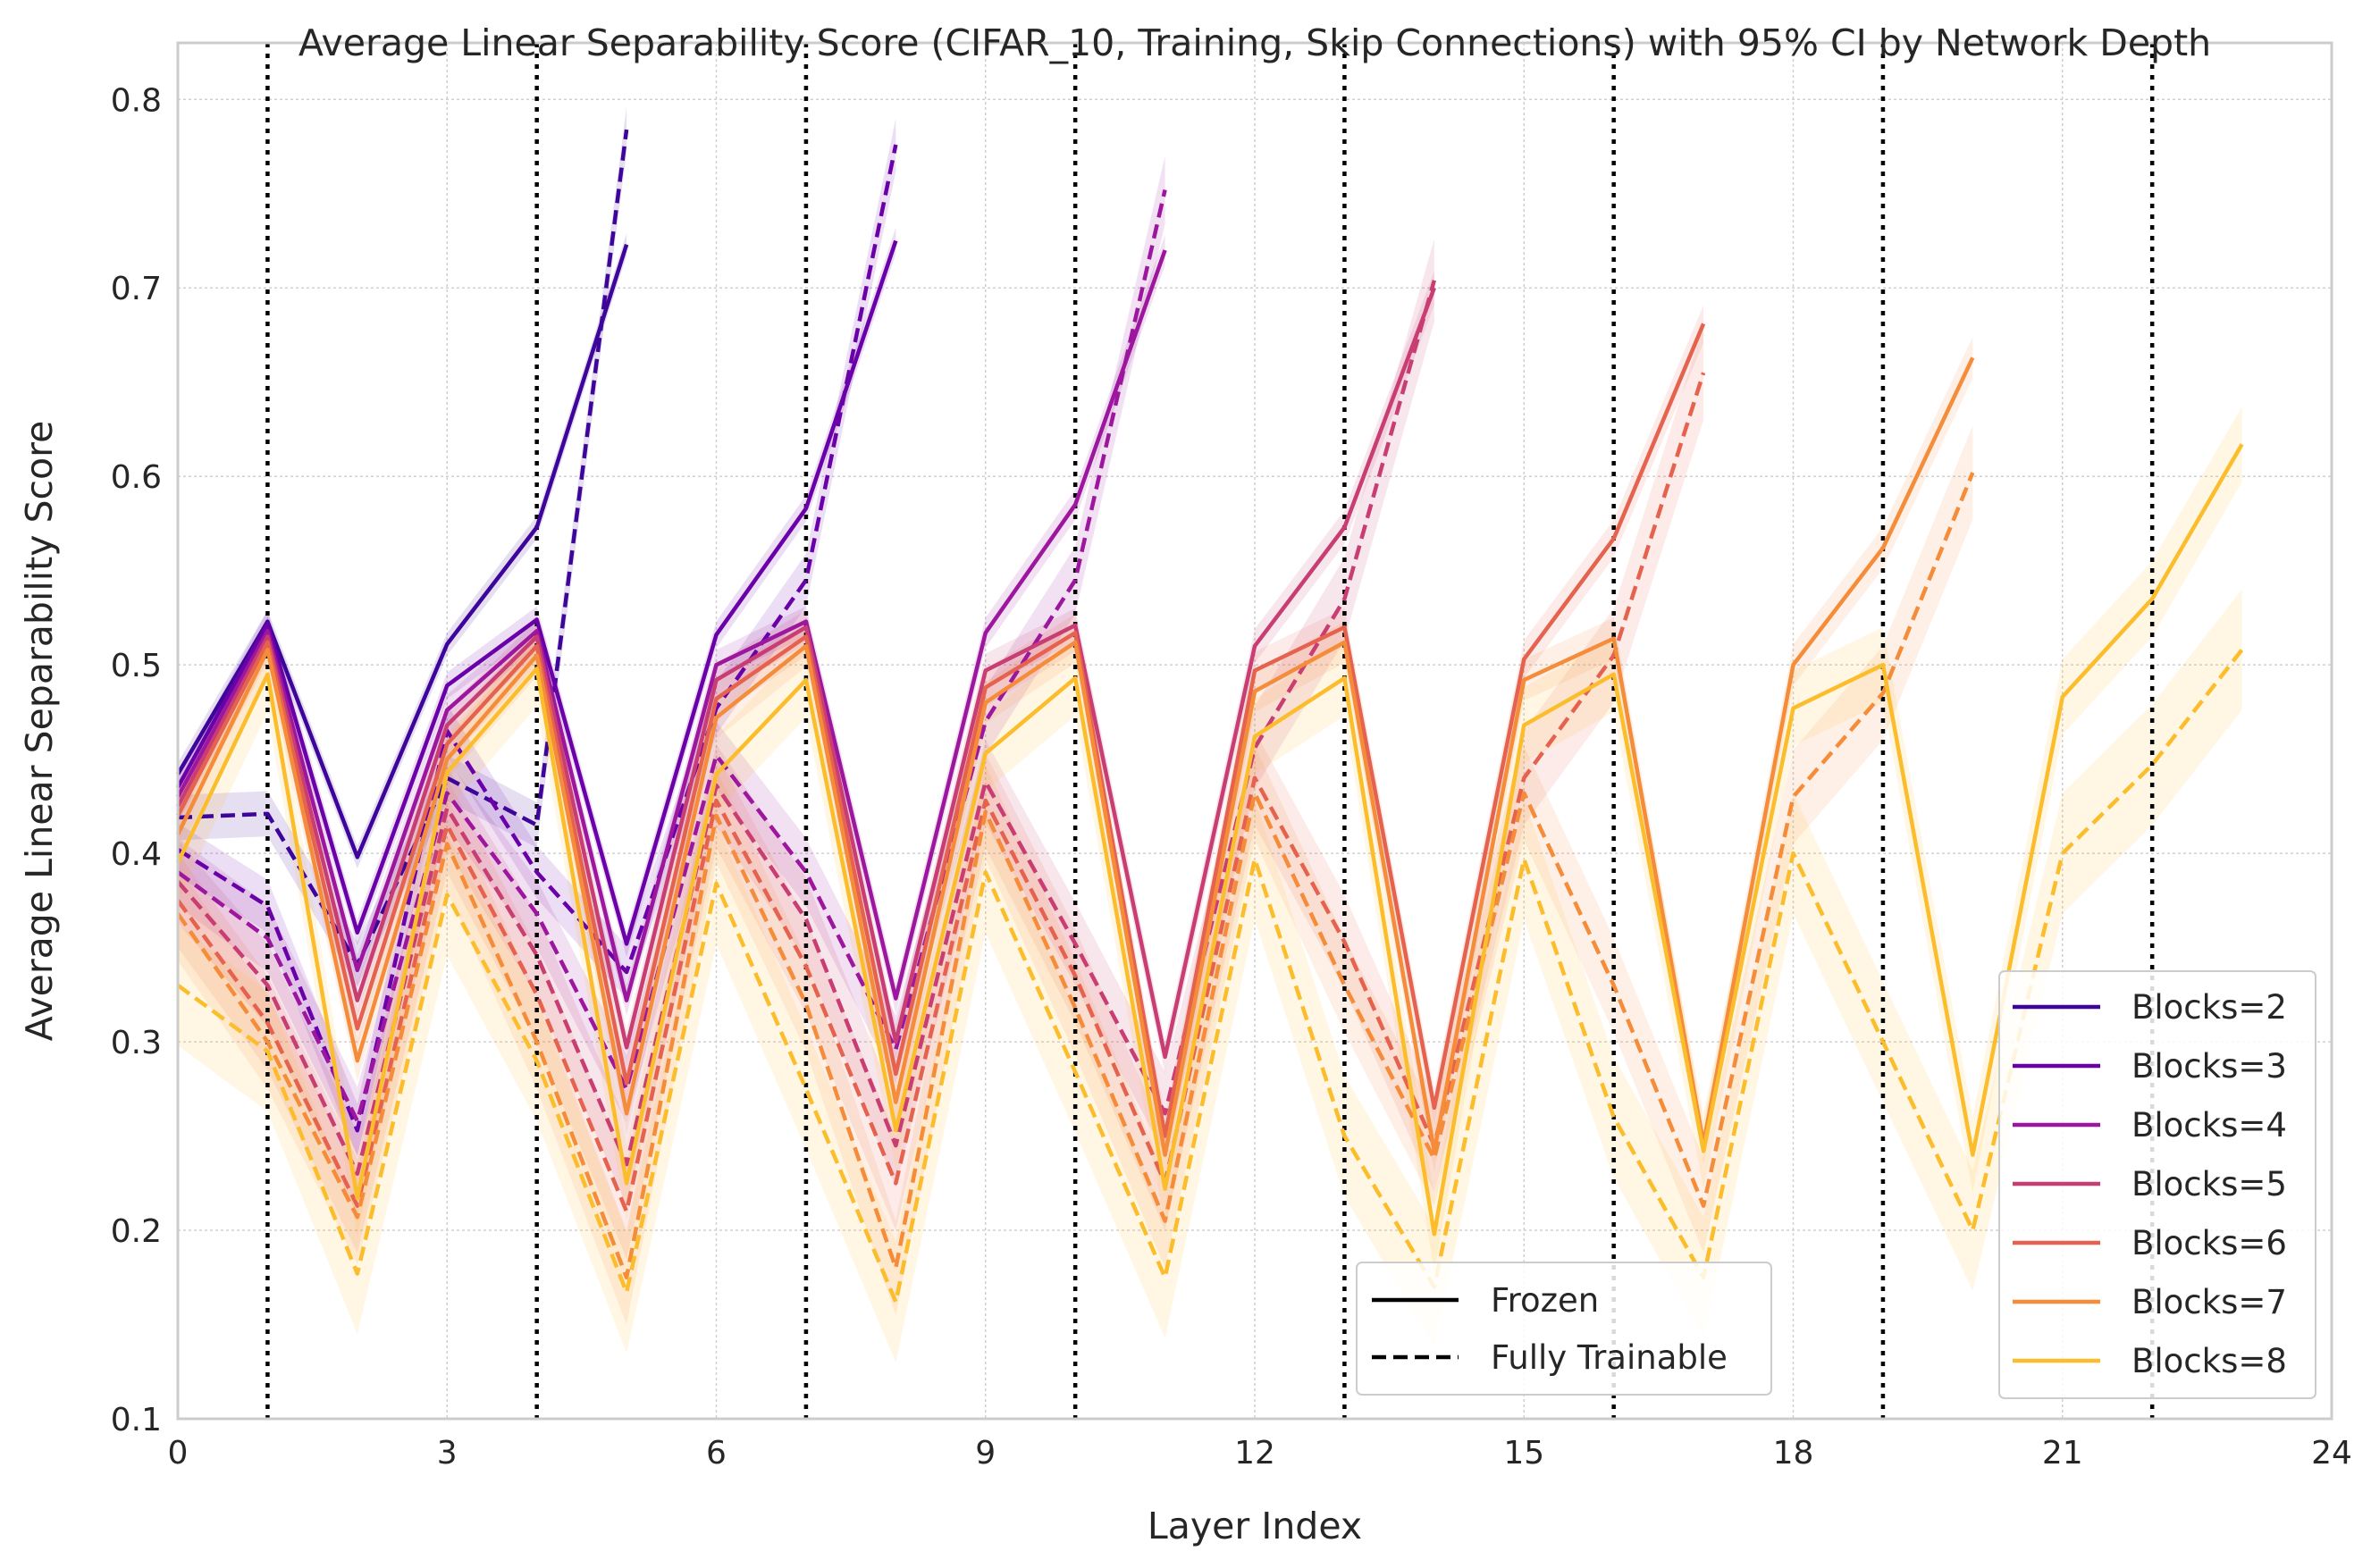  What do you see at coordinates (136, 666) in the screenshot?
I see `y-tick-label: 0.5` at bounding box center [136, 666].